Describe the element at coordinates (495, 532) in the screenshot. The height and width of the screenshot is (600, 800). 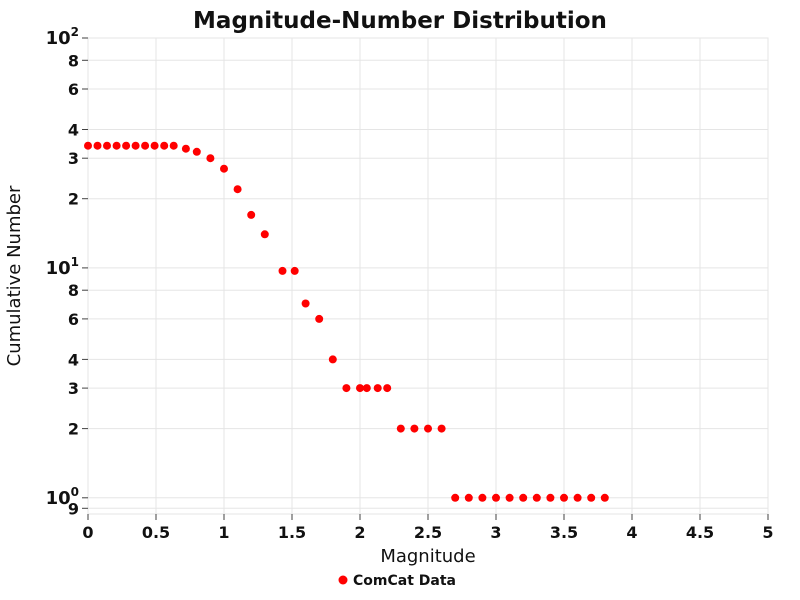
I see `x-tick-label: 3` at that location.